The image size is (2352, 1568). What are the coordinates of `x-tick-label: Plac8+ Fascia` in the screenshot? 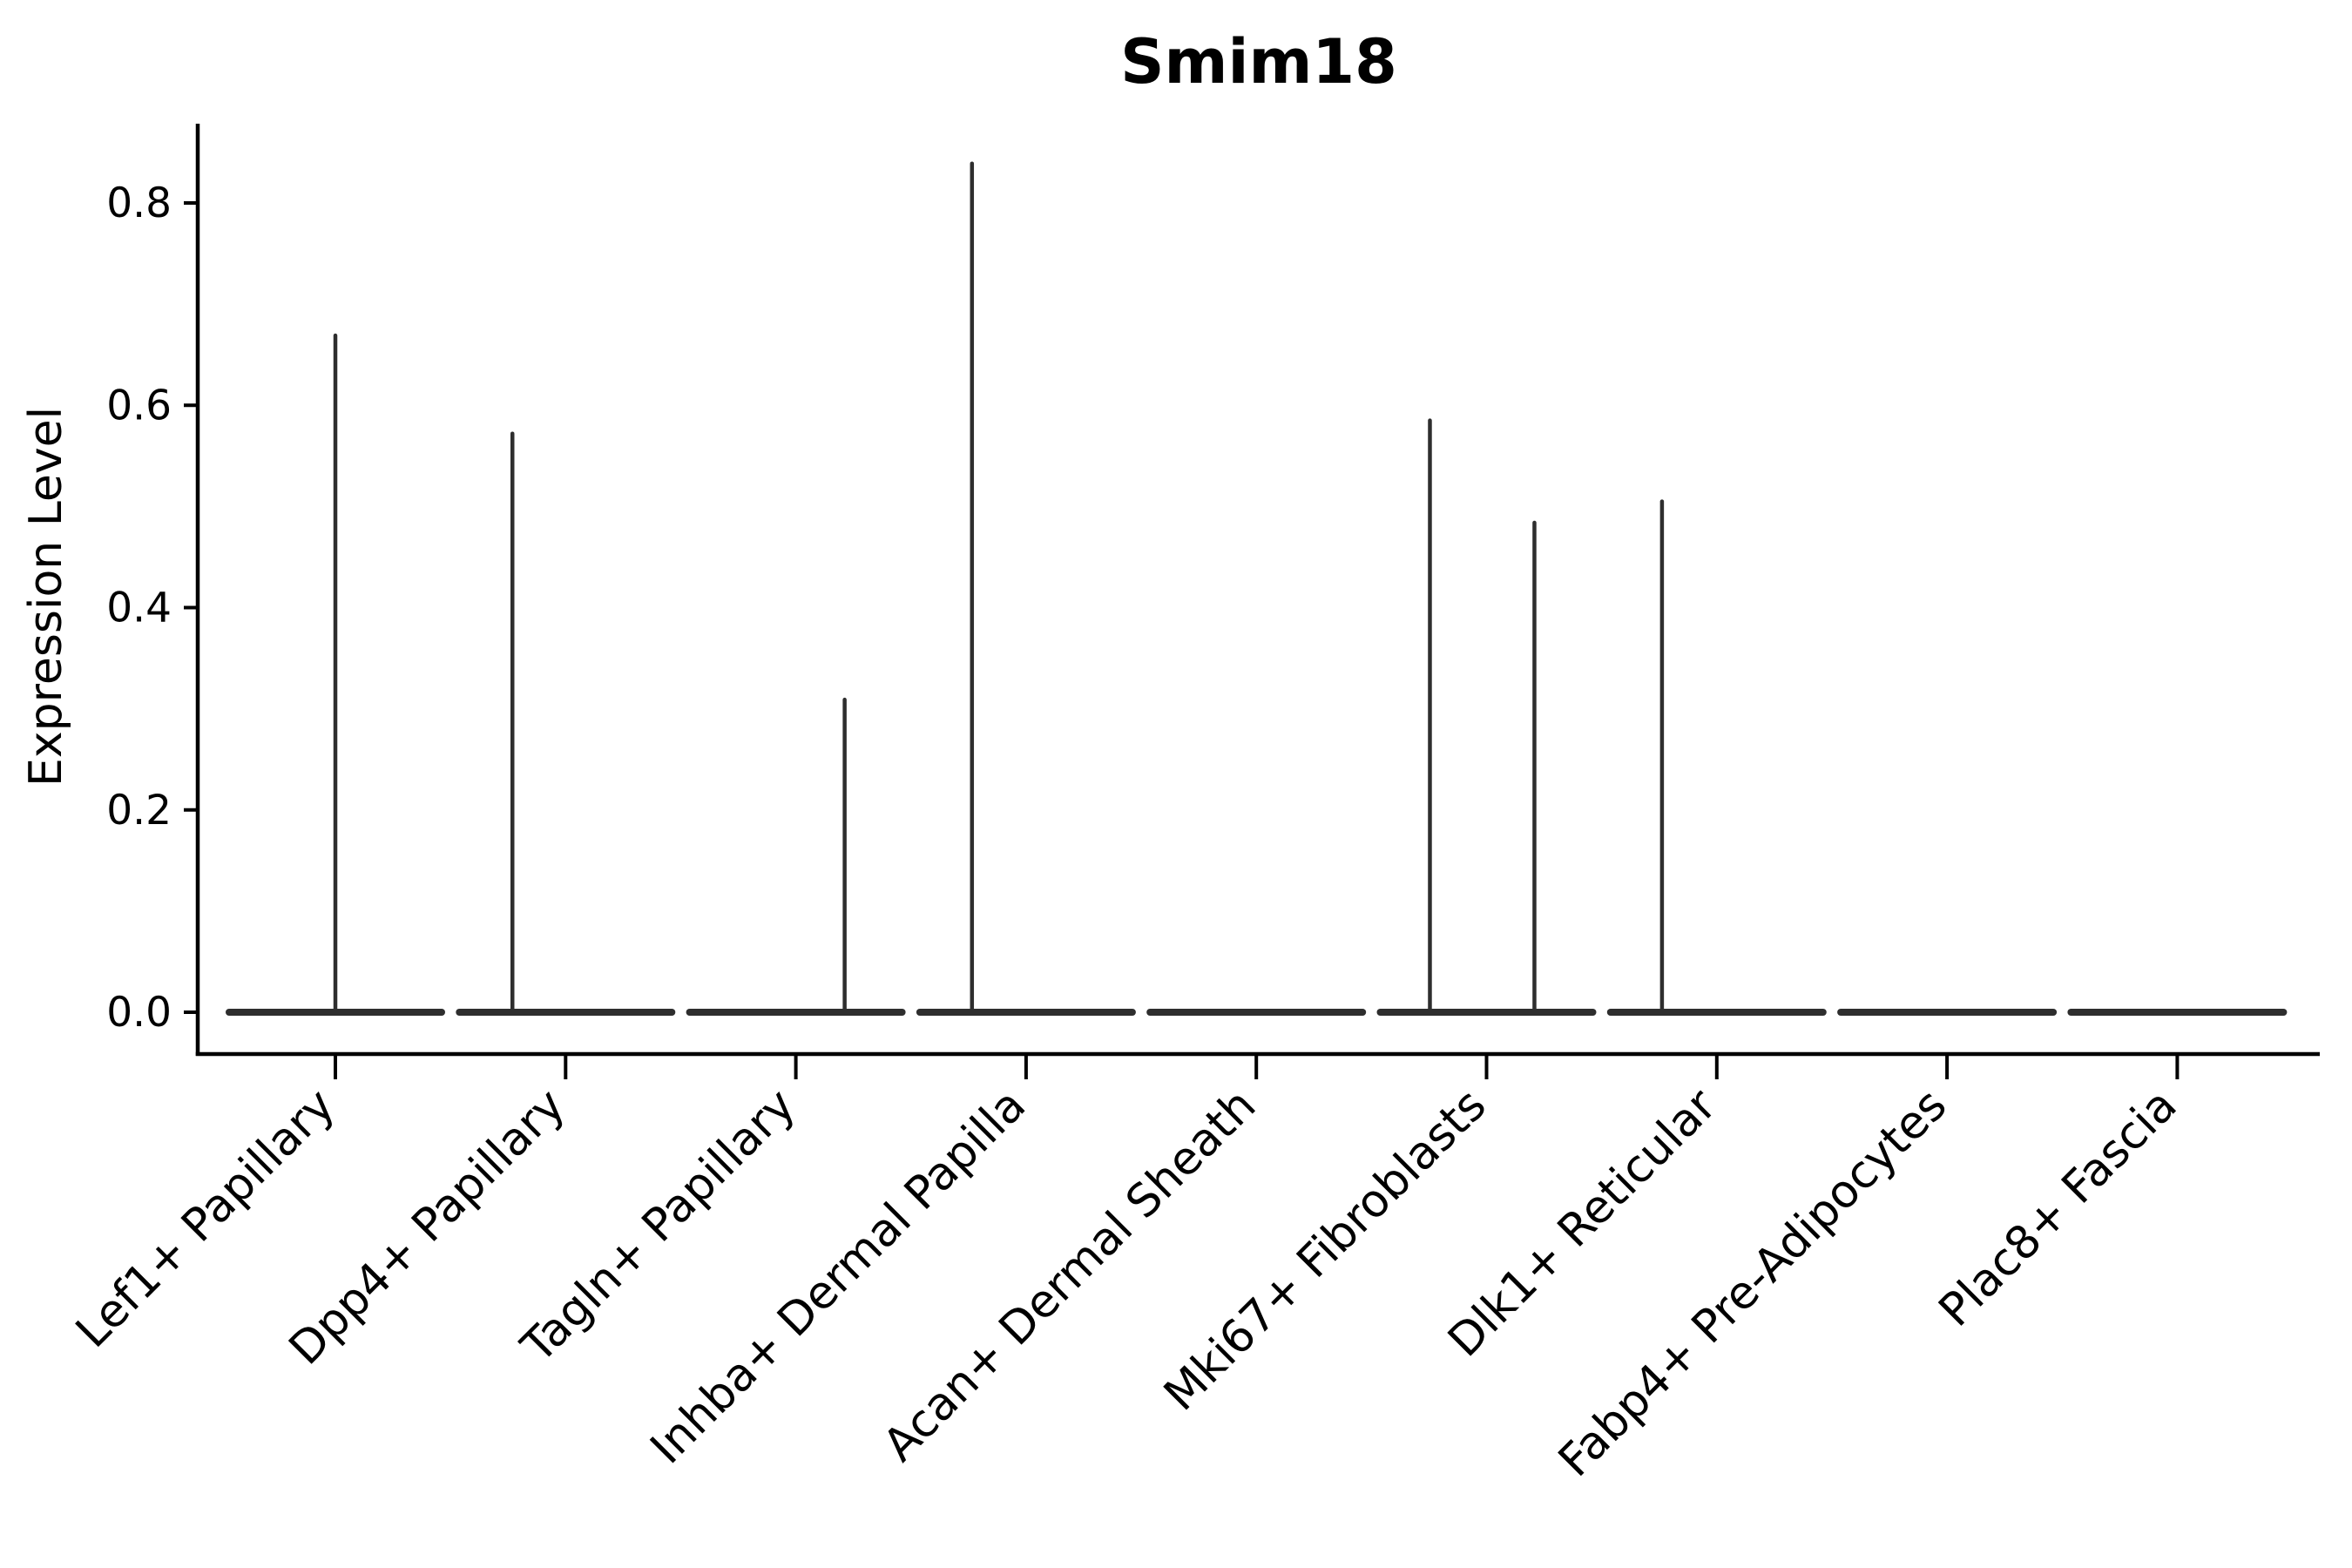 It's located at (2058, 1208).